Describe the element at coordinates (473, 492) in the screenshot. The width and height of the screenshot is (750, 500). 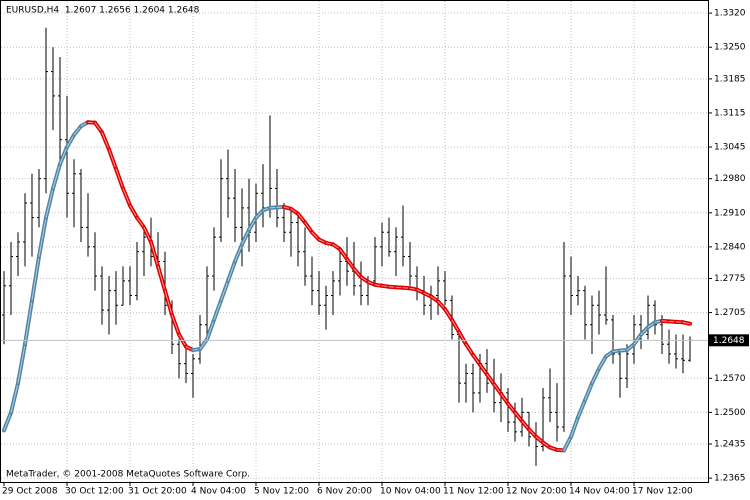
I see `x-tick-label: 11 Nov 12:00` at that location.